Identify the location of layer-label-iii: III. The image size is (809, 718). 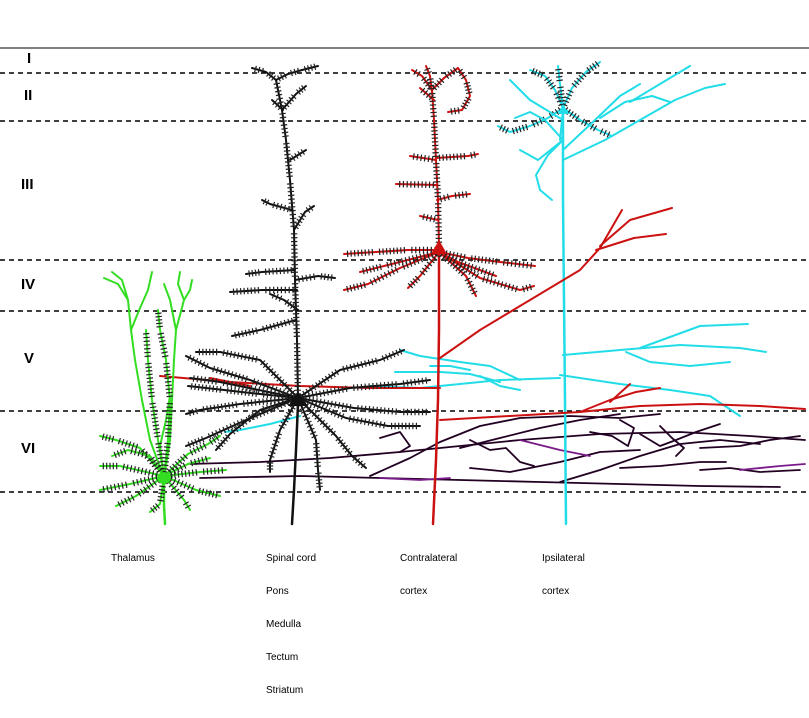
(27, 184).